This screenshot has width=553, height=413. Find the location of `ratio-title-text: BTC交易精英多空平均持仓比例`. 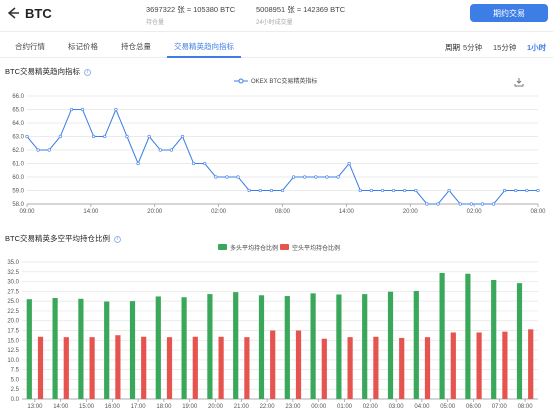

ratio-title-text: BTC交易精英多空平均持仓比例 is located at coordinates (57, 238).